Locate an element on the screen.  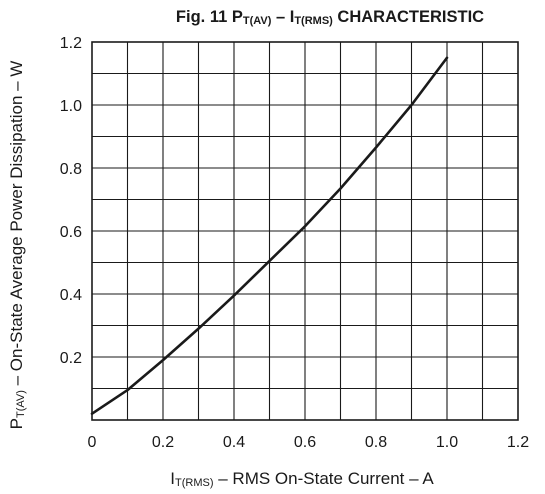
chart-title-i-main: I is located at coordinates (292, 17).